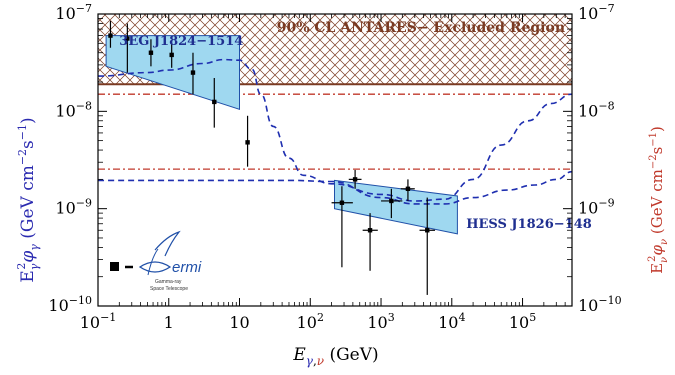  Describe the element at coordinates (335, 356) in the screenshot. I see `x-axis-label: Eγ,ν (GeV)` at that location.